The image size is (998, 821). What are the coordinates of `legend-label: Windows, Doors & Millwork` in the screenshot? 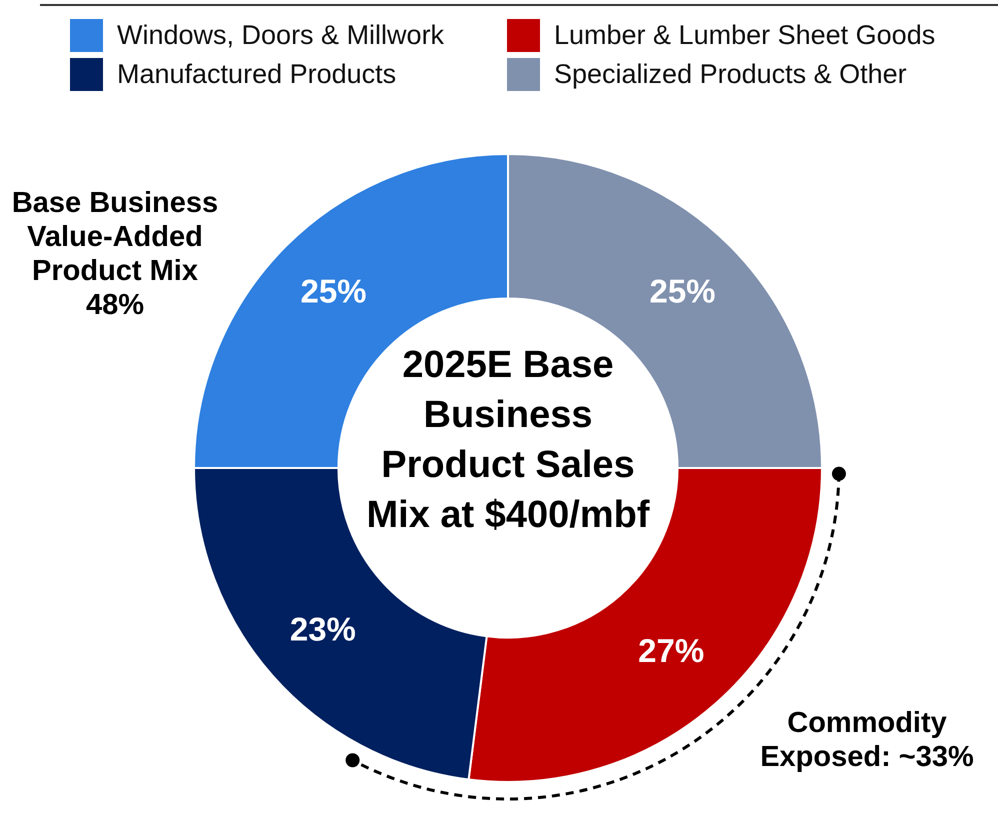 It's located at (280, 35).